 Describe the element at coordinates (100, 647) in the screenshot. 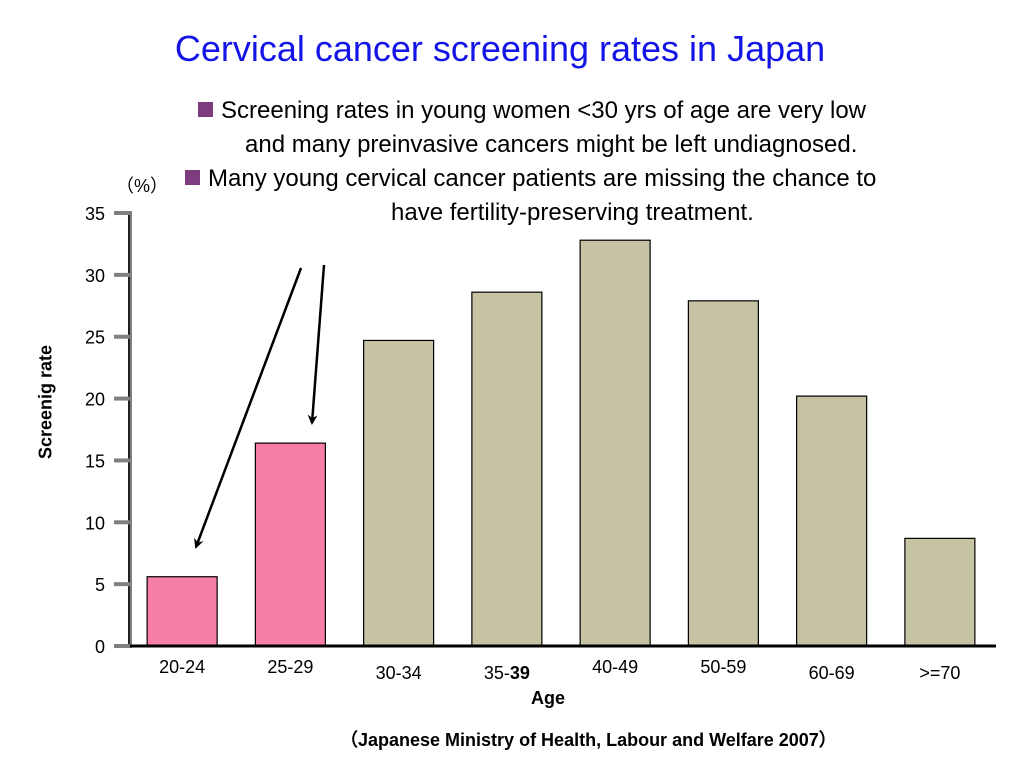

I see `y-tick-label: 0` at that location.